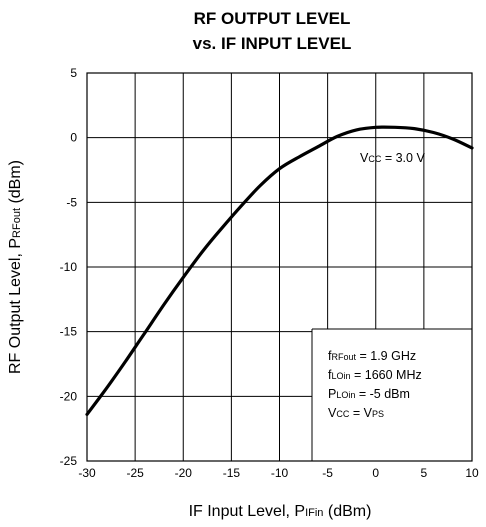  What do you see at coordinates (73, 138) in the screenshot?
I see `y-tick-label: 0` at bounding box center [73, 138].